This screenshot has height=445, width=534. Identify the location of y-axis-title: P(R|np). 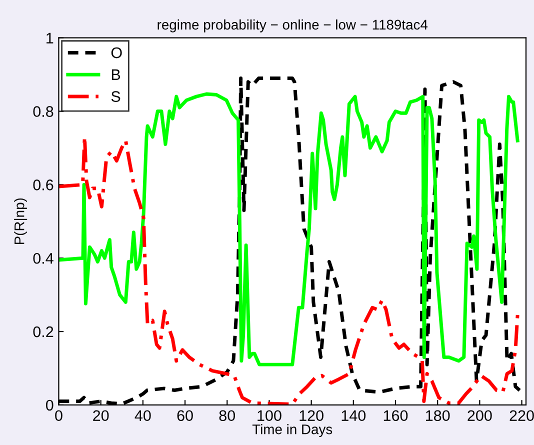
(21, 221).